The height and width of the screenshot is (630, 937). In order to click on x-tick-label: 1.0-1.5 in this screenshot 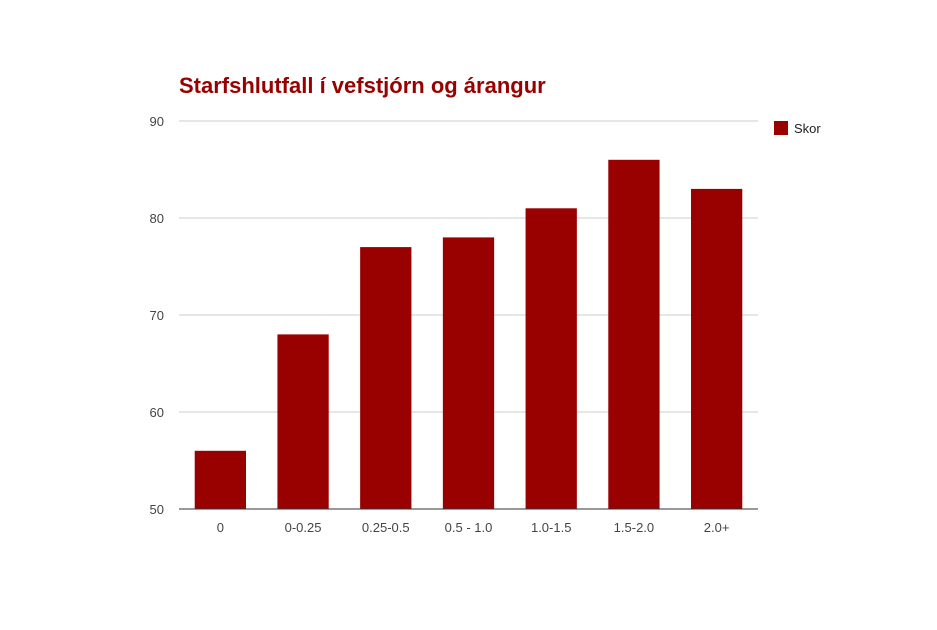, I will do `click(551, 527)`.